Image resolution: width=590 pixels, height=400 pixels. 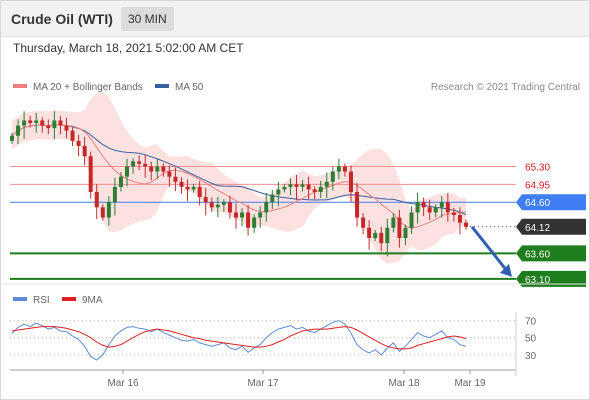 I want to click on rsi-tick-label-30: 30, so click(x=531, y=356).